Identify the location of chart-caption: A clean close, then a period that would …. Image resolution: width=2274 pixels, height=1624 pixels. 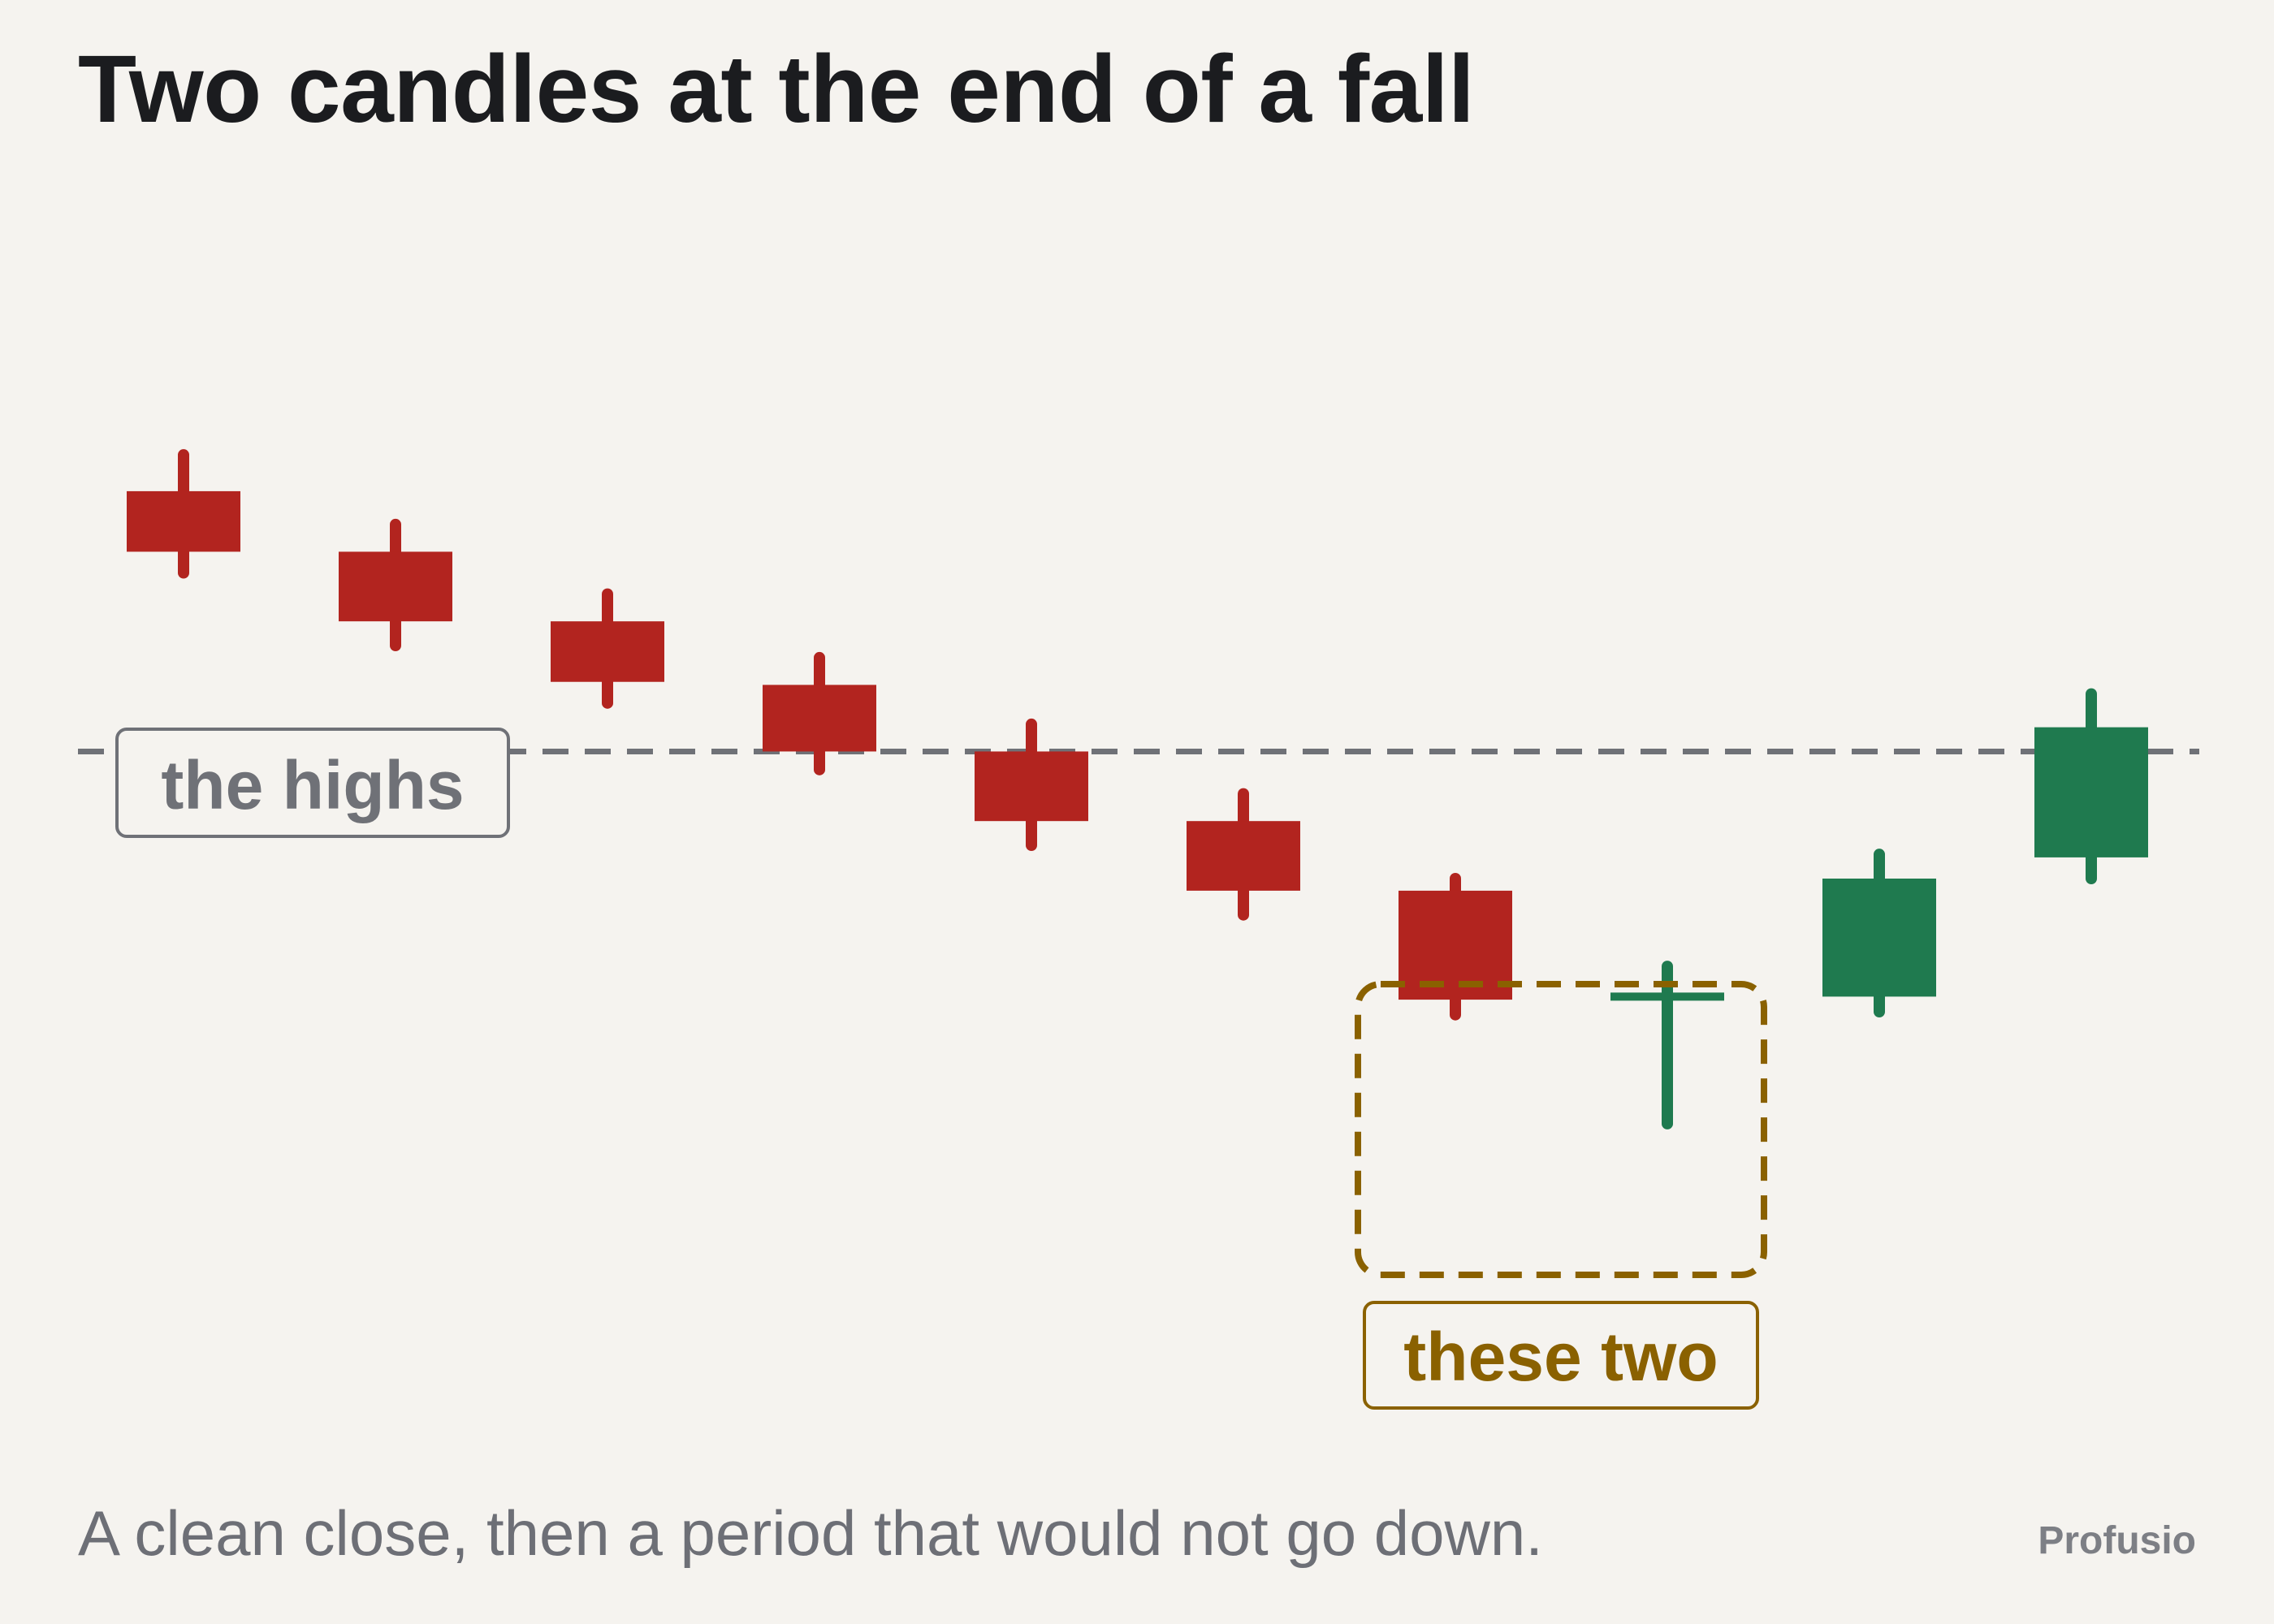
(811, 1533).